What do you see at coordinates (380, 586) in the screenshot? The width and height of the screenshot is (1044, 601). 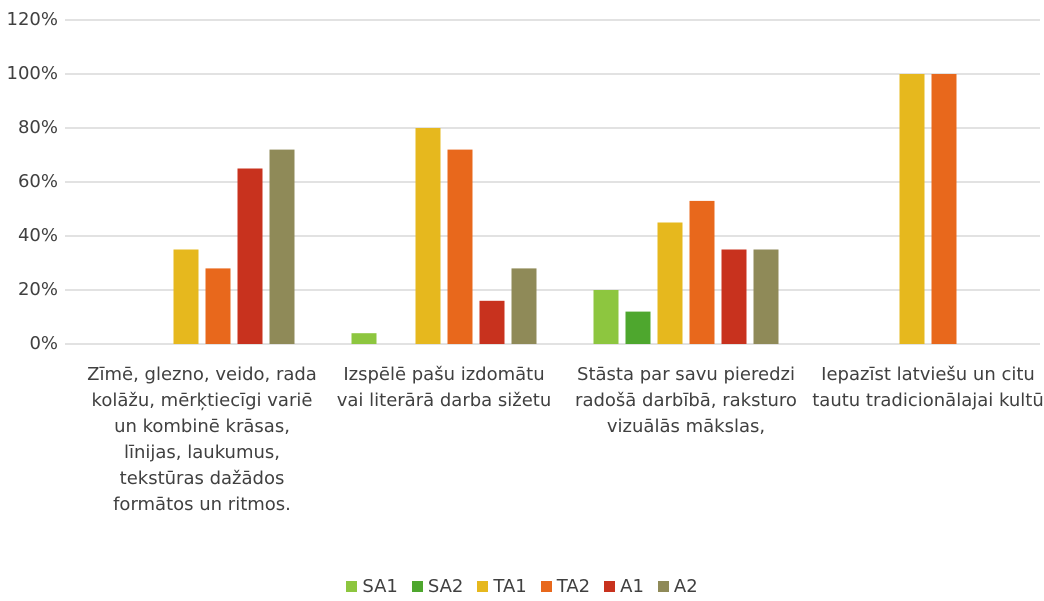 I see `legend-label: SA1` at bounding box center [380, 586].